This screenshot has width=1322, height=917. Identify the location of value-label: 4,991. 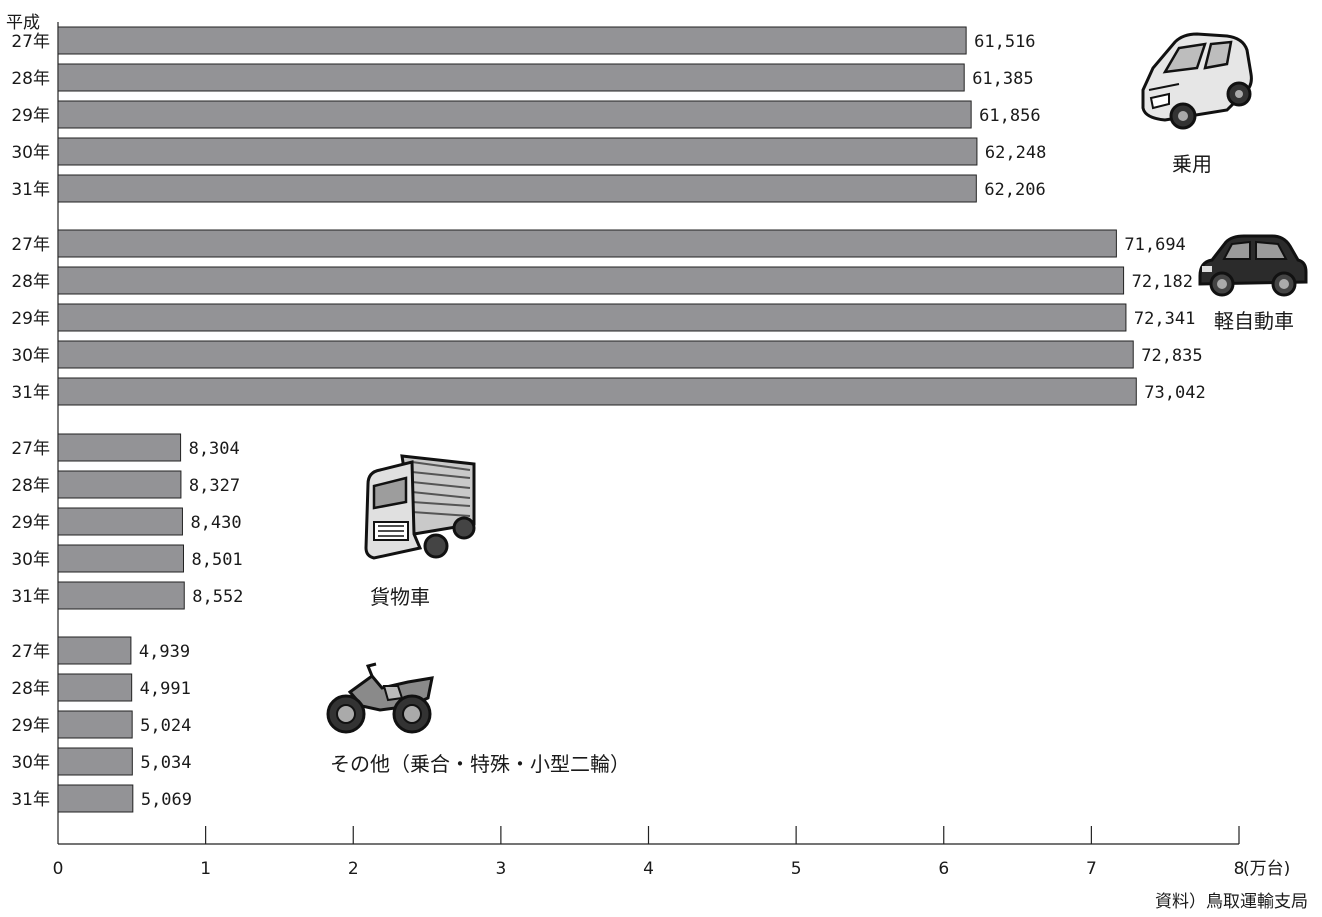
(165, 689).